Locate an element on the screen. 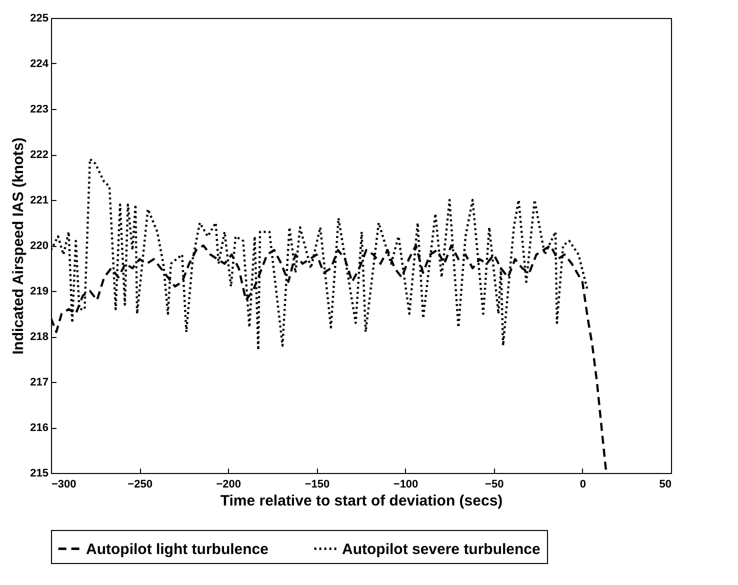 Image resolution: width=738 pixels, height=585 pixels. x-tick-label: −150 is located at coordinates (317, 484).